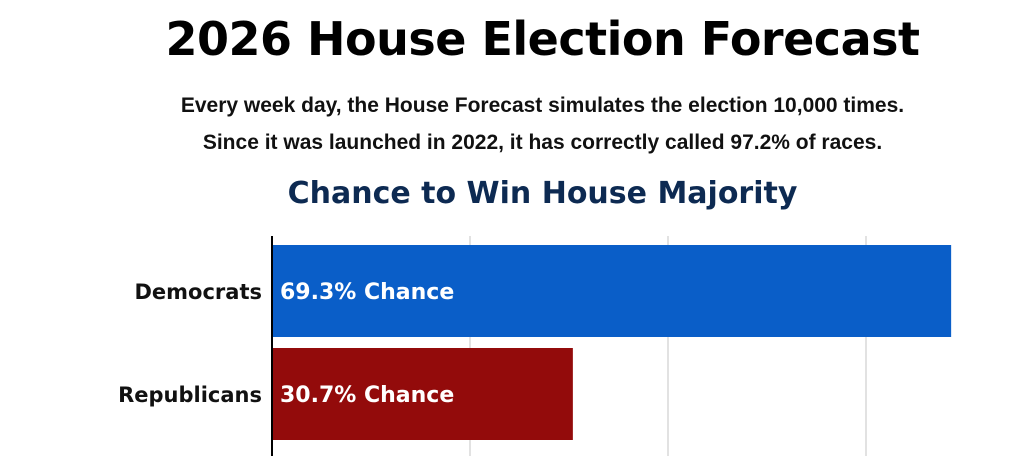 The height and width of the screenshot is (474, 1015). Describe the element at coordinates (190, 395) in the screenshot. I see `category-label: Republicans` at that location.